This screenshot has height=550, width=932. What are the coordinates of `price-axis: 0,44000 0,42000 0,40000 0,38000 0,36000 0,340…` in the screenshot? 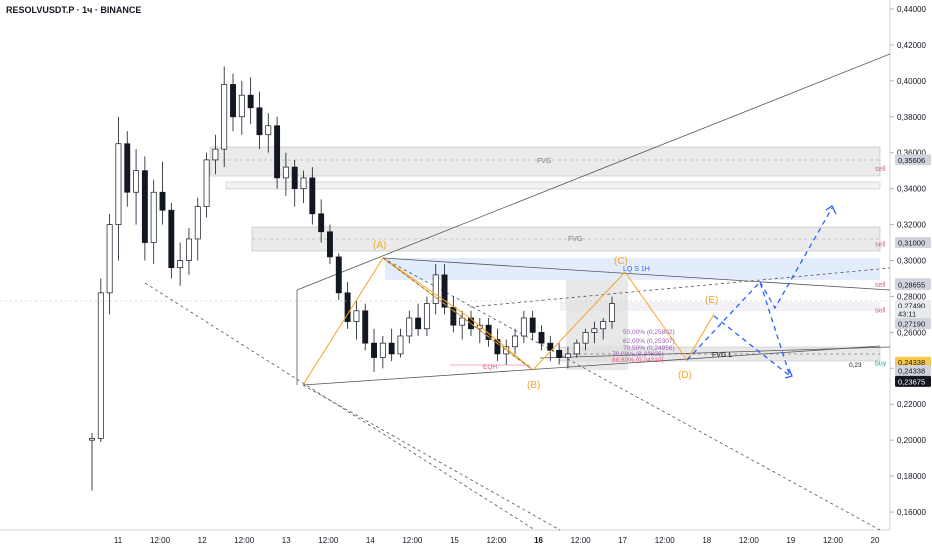 It's located at (908, 261).